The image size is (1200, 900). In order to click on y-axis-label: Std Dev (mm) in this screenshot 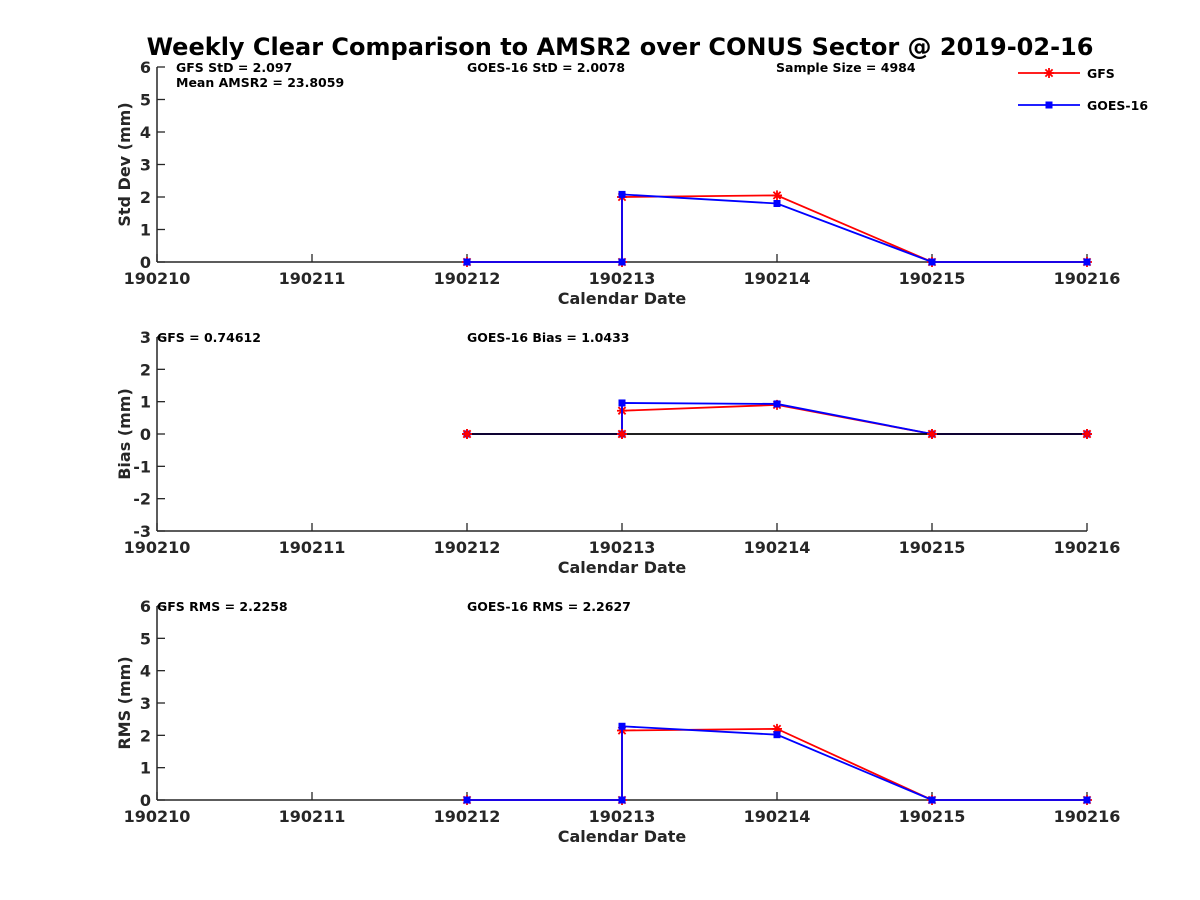, I will do `click(124, 164)`.